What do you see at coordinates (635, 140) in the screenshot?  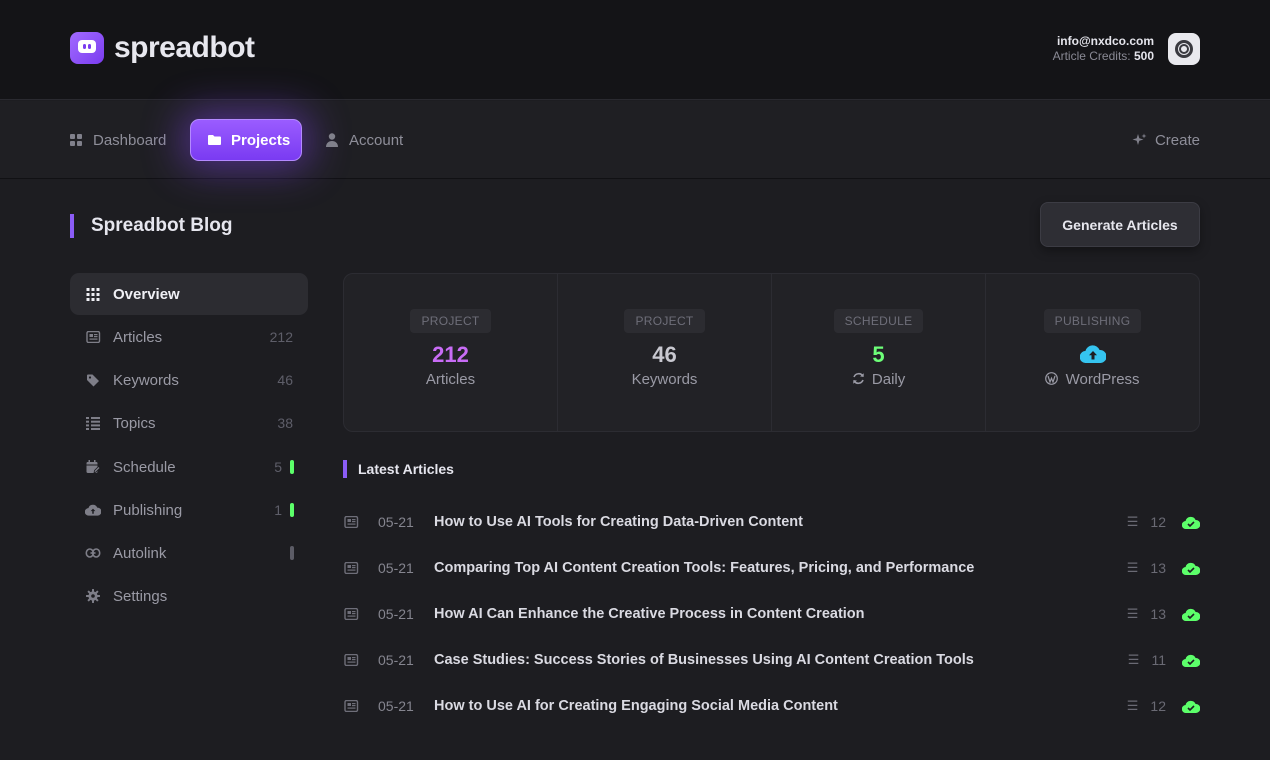 I see `main-nav: Dashboard Projects Account Create` at bounding box center [635, 140].